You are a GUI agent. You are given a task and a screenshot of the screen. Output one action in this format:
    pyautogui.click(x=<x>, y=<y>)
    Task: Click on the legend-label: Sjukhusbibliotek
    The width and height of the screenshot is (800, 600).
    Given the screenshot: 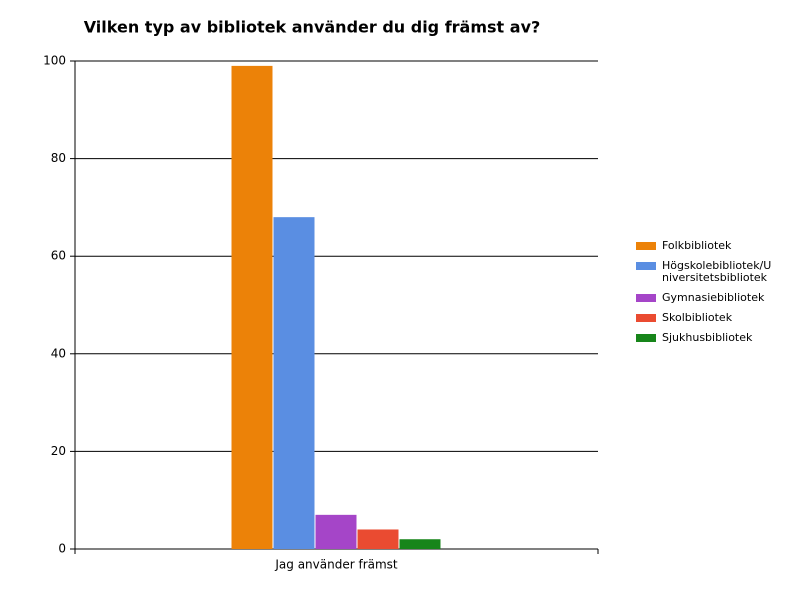 What is the action you would take?
    pyautogui.click(x=707, y=337)
    